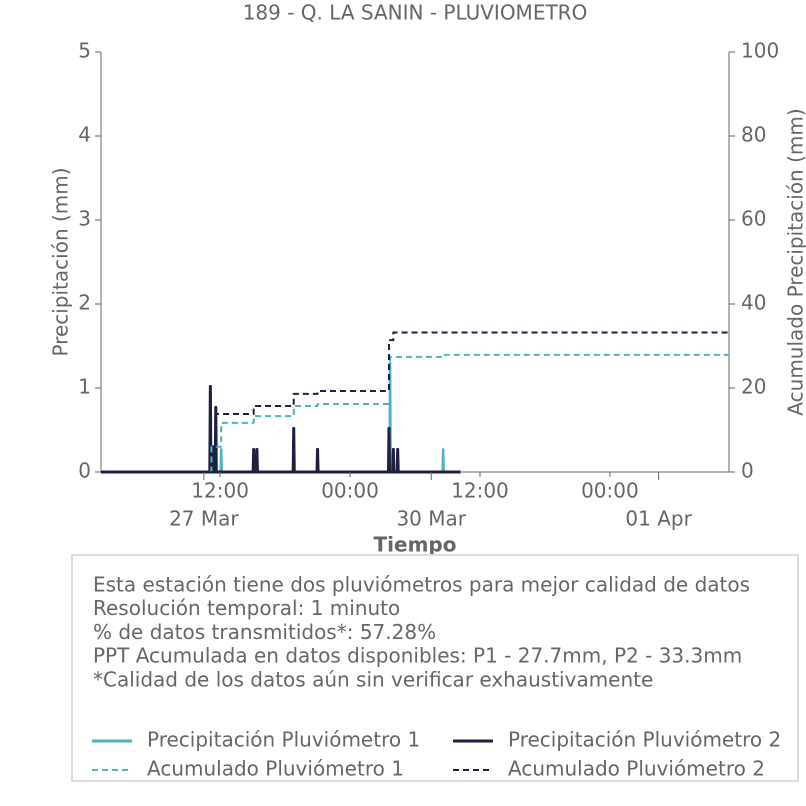  Describe the element at coordinates (84, 51) in the screenshot. I see `y-tick-label: 5` at that location.